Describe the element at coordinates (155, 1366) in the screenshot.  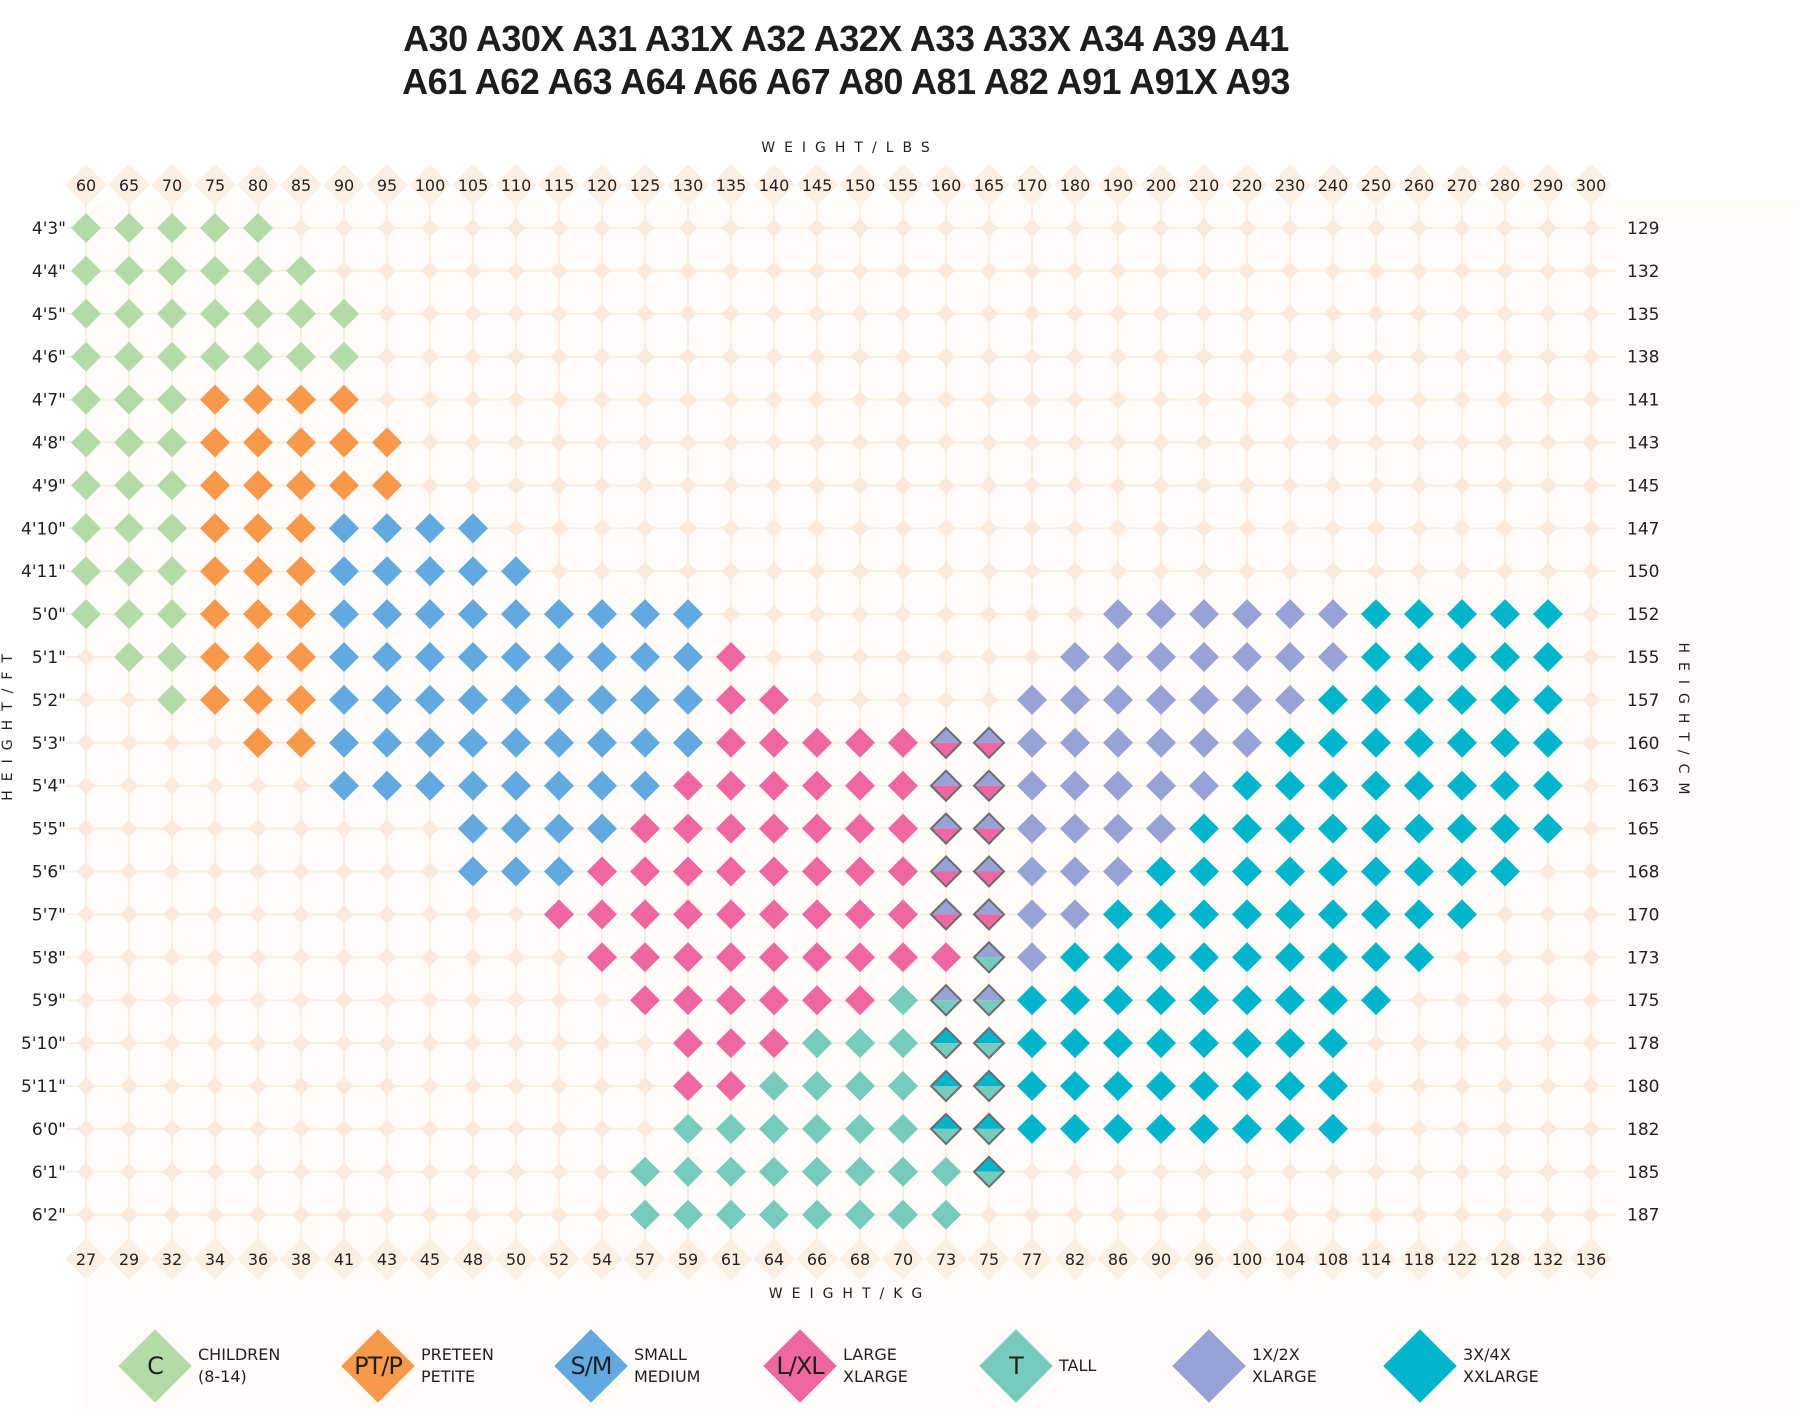
I see `legend-code: C` at that location.